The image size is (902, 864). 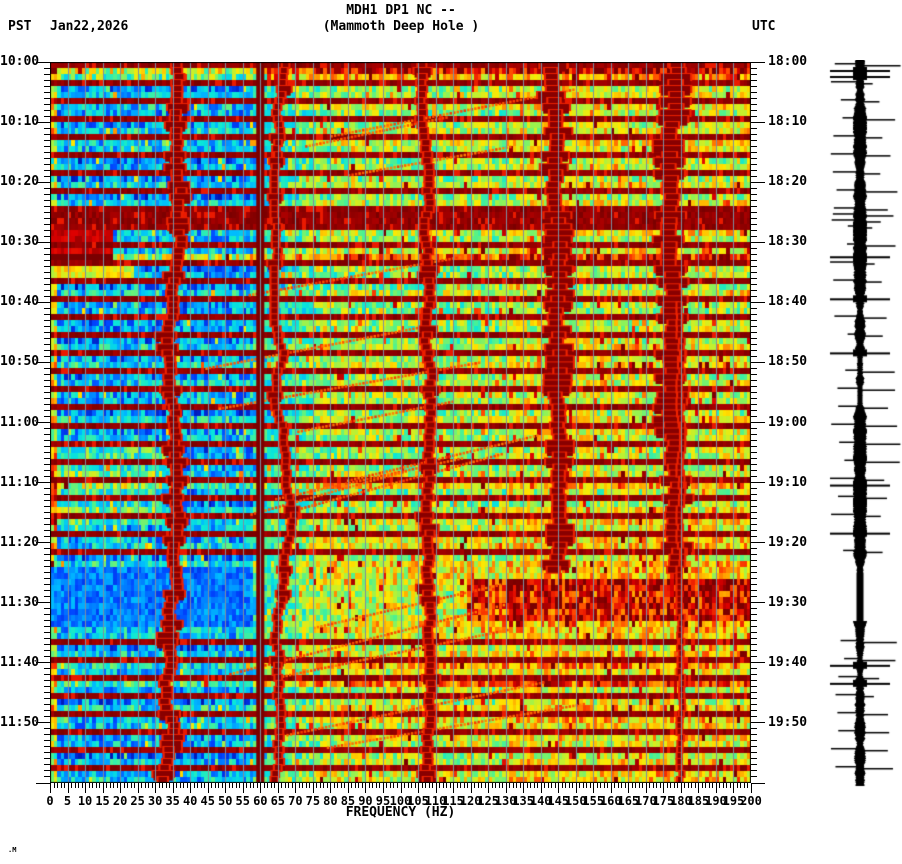 What do you see at coordinates (681, 801) in the screenshot?
I see `freq-tick-label: 180` at bounding box center [681, 801].